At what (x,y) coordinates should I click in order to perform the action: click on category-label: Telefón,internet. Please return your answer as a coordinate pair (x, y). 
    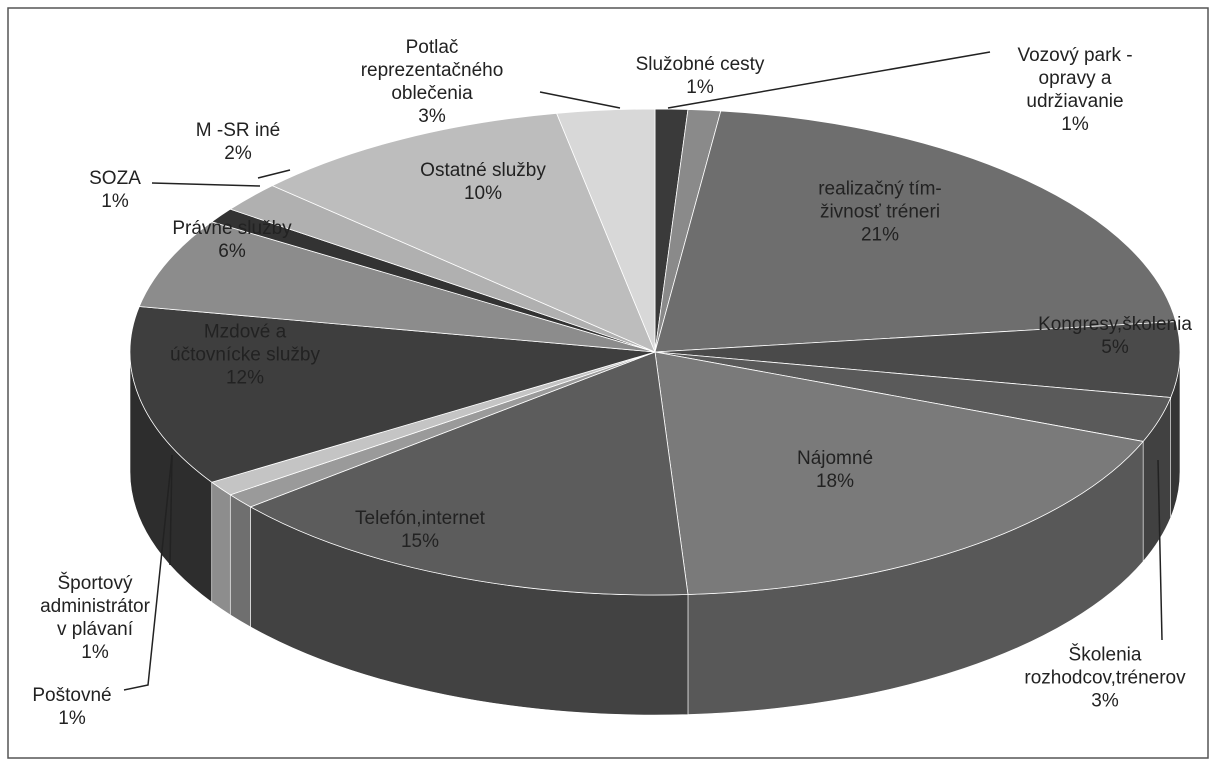
    Looking at the image, I should click on (420, 518).